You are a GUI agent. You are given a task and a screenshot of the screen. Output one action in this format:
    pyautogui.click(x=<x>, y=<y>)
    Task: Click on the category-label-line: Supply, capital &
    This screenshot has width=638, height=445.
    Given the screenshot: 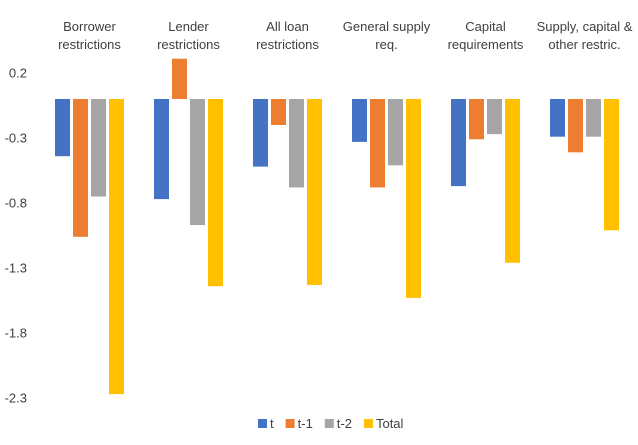 What is the action you would take?
    pyautogui.click(x=585, y=26)
    